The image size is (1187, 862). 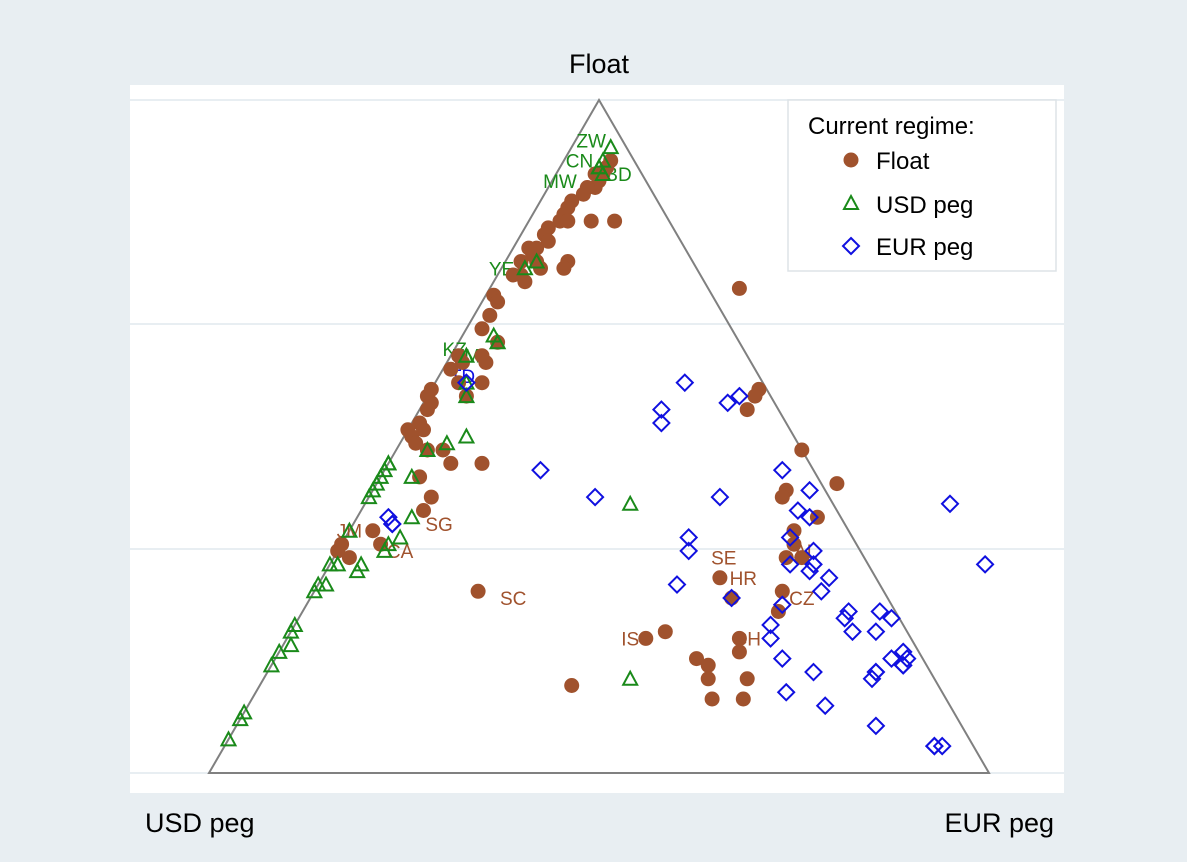 I want to click on point-label: ZW, so click(x=591, y=141).